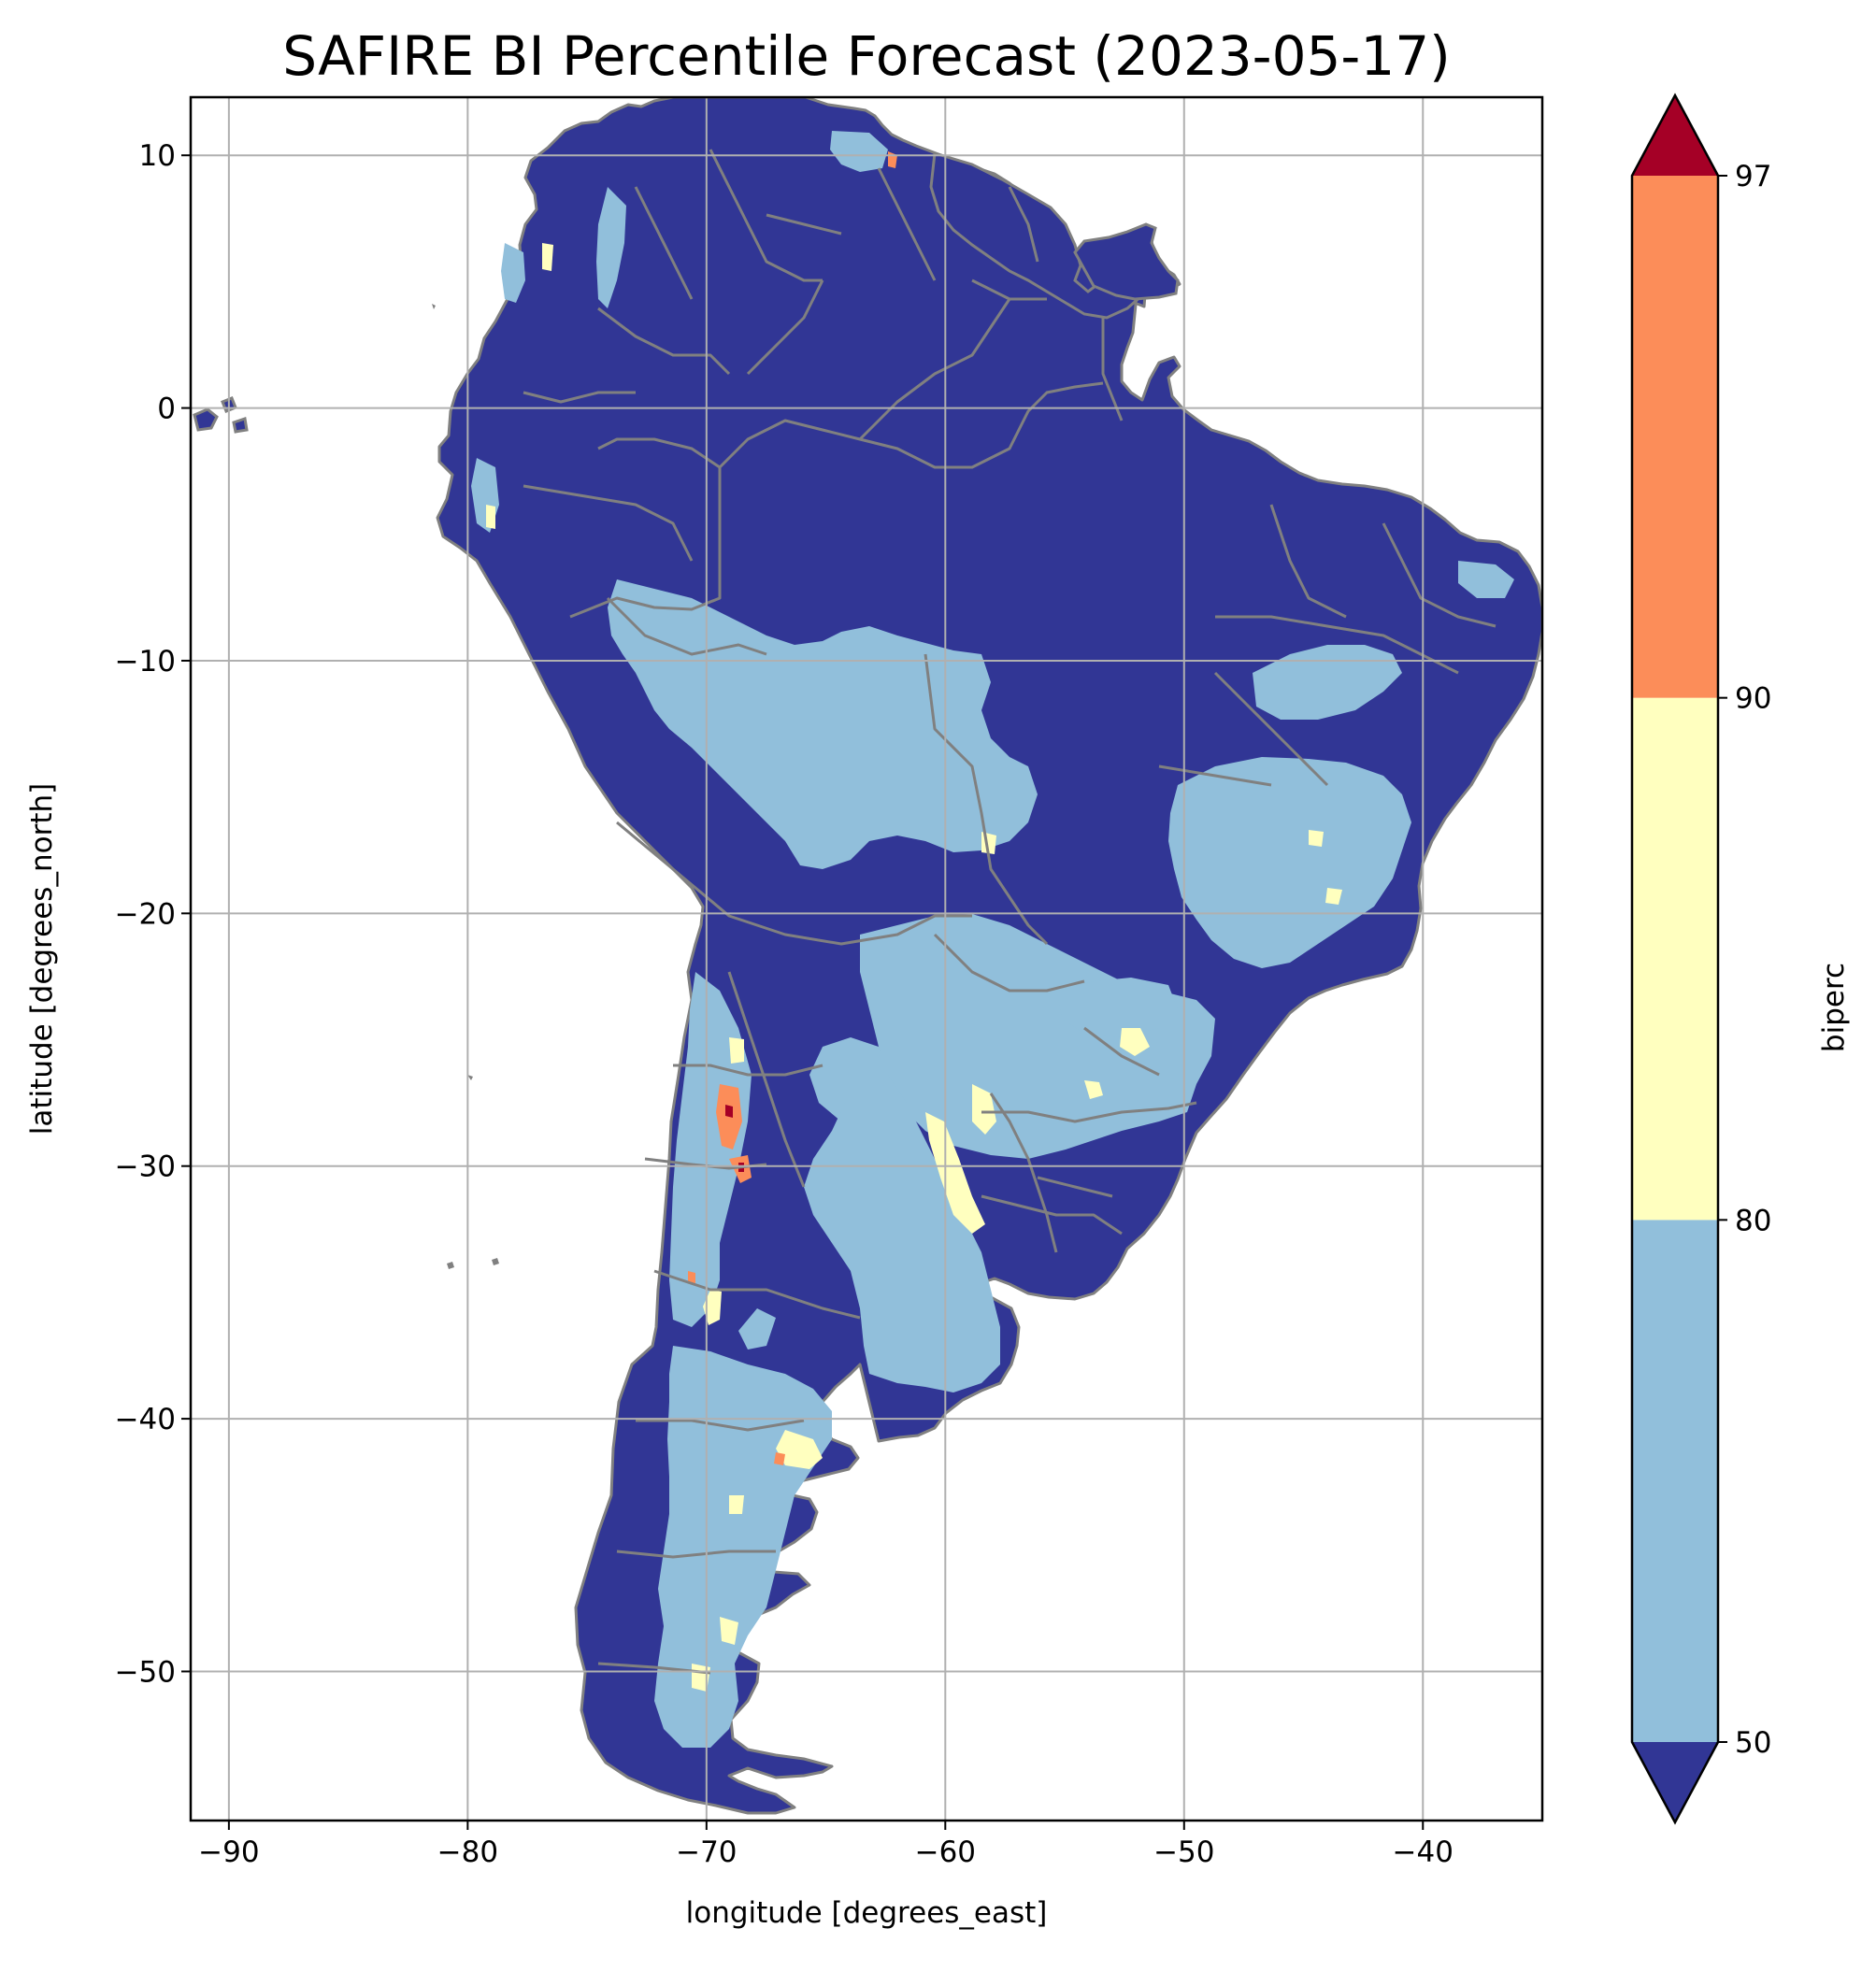  Describe the element at coordinates (1675, 135) in the screenshot. I see `colorbar-extend-max` at that location.